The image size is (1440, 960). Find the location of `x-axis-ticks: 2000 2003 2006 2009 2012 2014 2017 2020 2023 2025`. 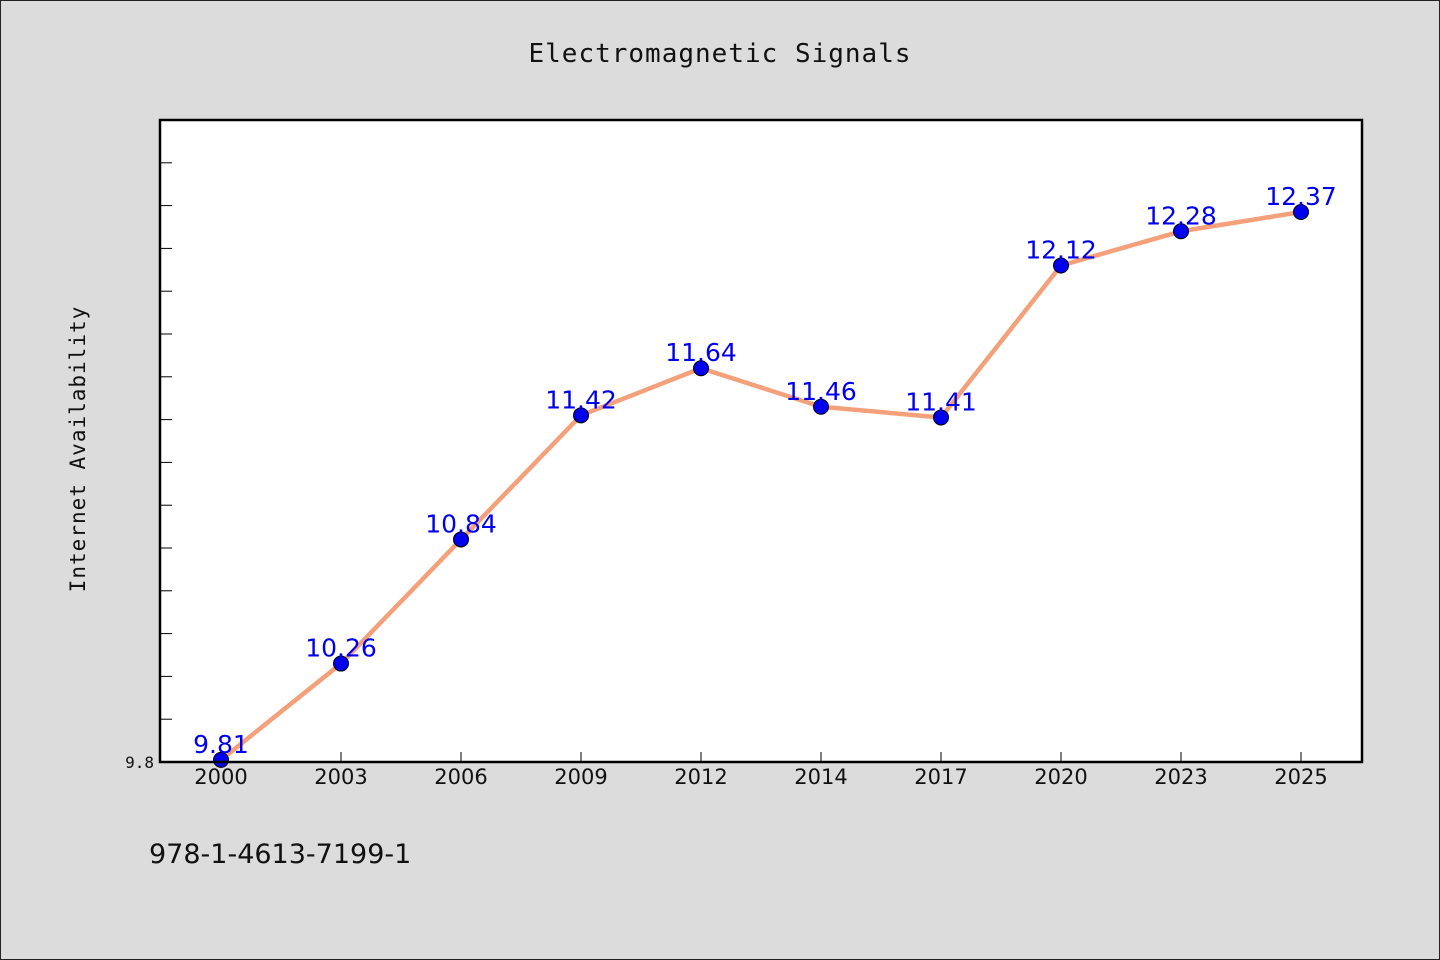

x-axis-ticks: 2000 2003 2006 2009 2012 2014 2017 2020 2023 2025 is located at coordinates (761, 770).